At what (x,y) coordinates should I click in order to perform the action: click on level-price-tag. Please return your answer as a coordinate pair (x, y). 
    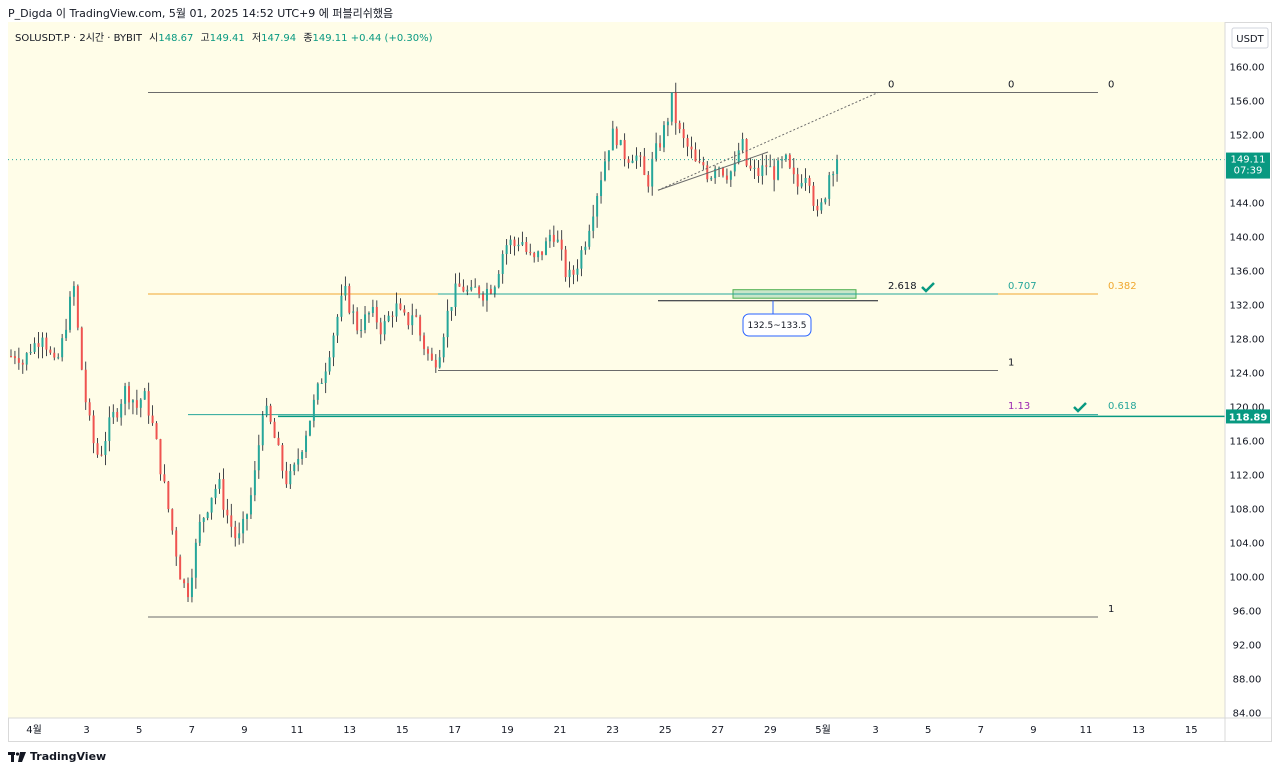
    Looking at the image, I should click on (1248, 416).